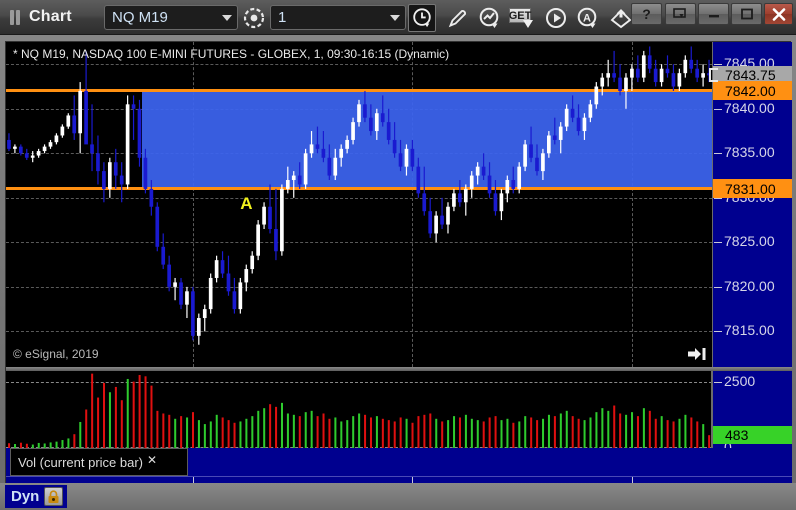 This screenshot has width=796, height=510. What do you see at coordinates (358, 382) in the screenshot?
I see `volume-gridline` at bounding box center [358, 382].